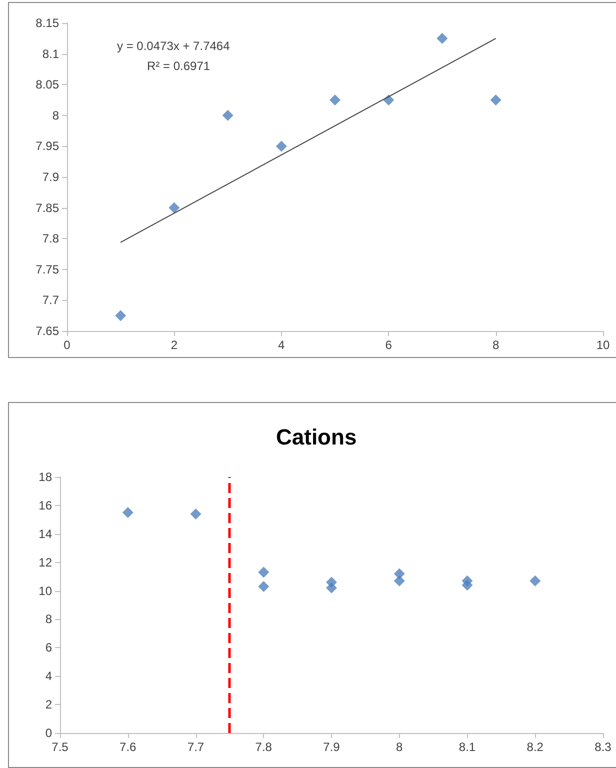 This screenshot has height=768, width=616. What do you see at coordinates (48, 331) in the screenshot?
I see `y-tick-label: 7.65` at bounding box center [48, 331].